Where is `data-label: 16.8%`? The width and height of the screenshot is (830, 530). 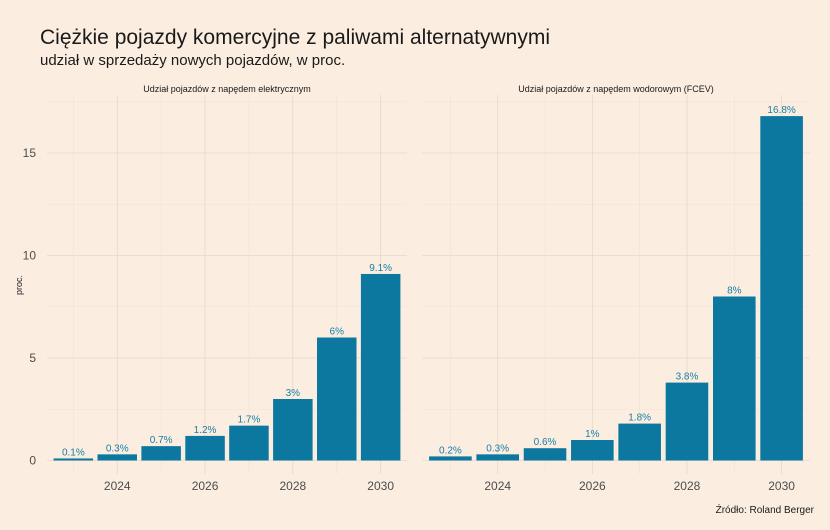
data-label: 16.8% is located at coordinates (781, 110).